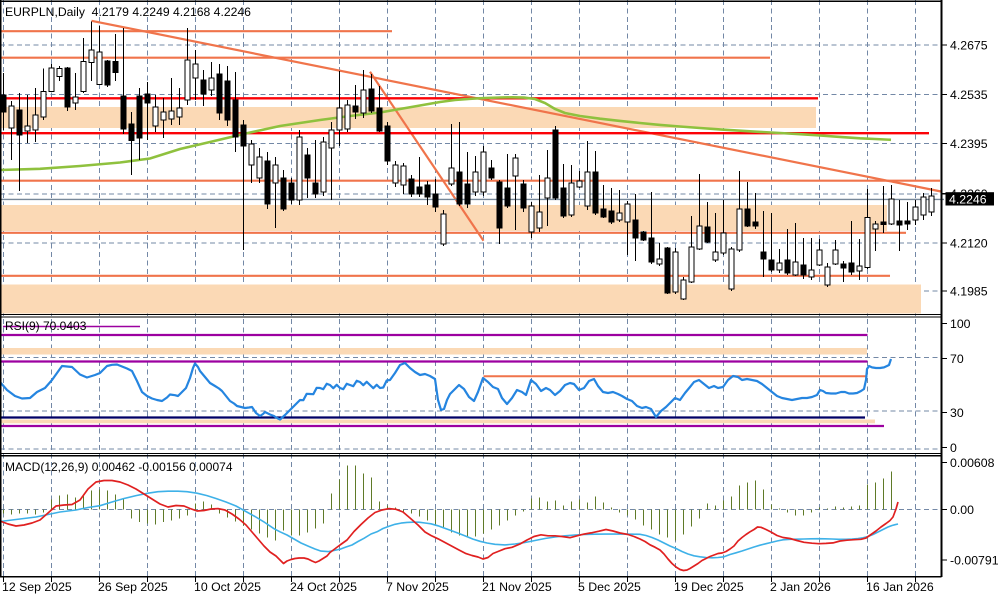  Describe the element at coordinates (953, 448) in the screenshot. I see `svg-text: 0` at that location.